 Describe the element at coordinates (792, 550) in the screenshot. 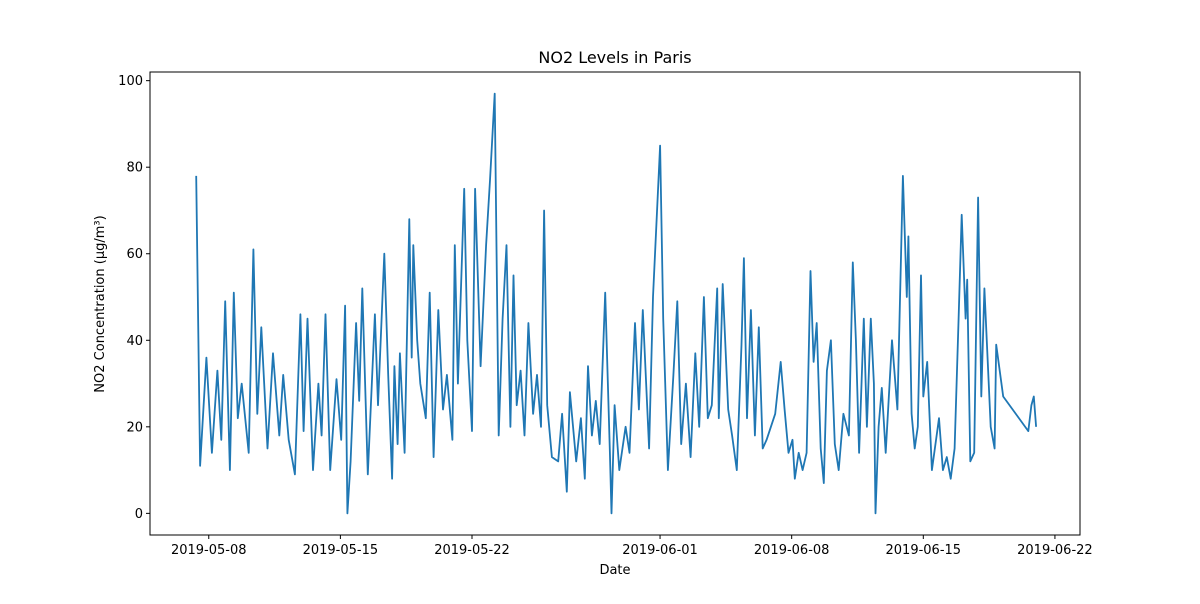

I see `x-tick-label: 2019-06-08` at that location.